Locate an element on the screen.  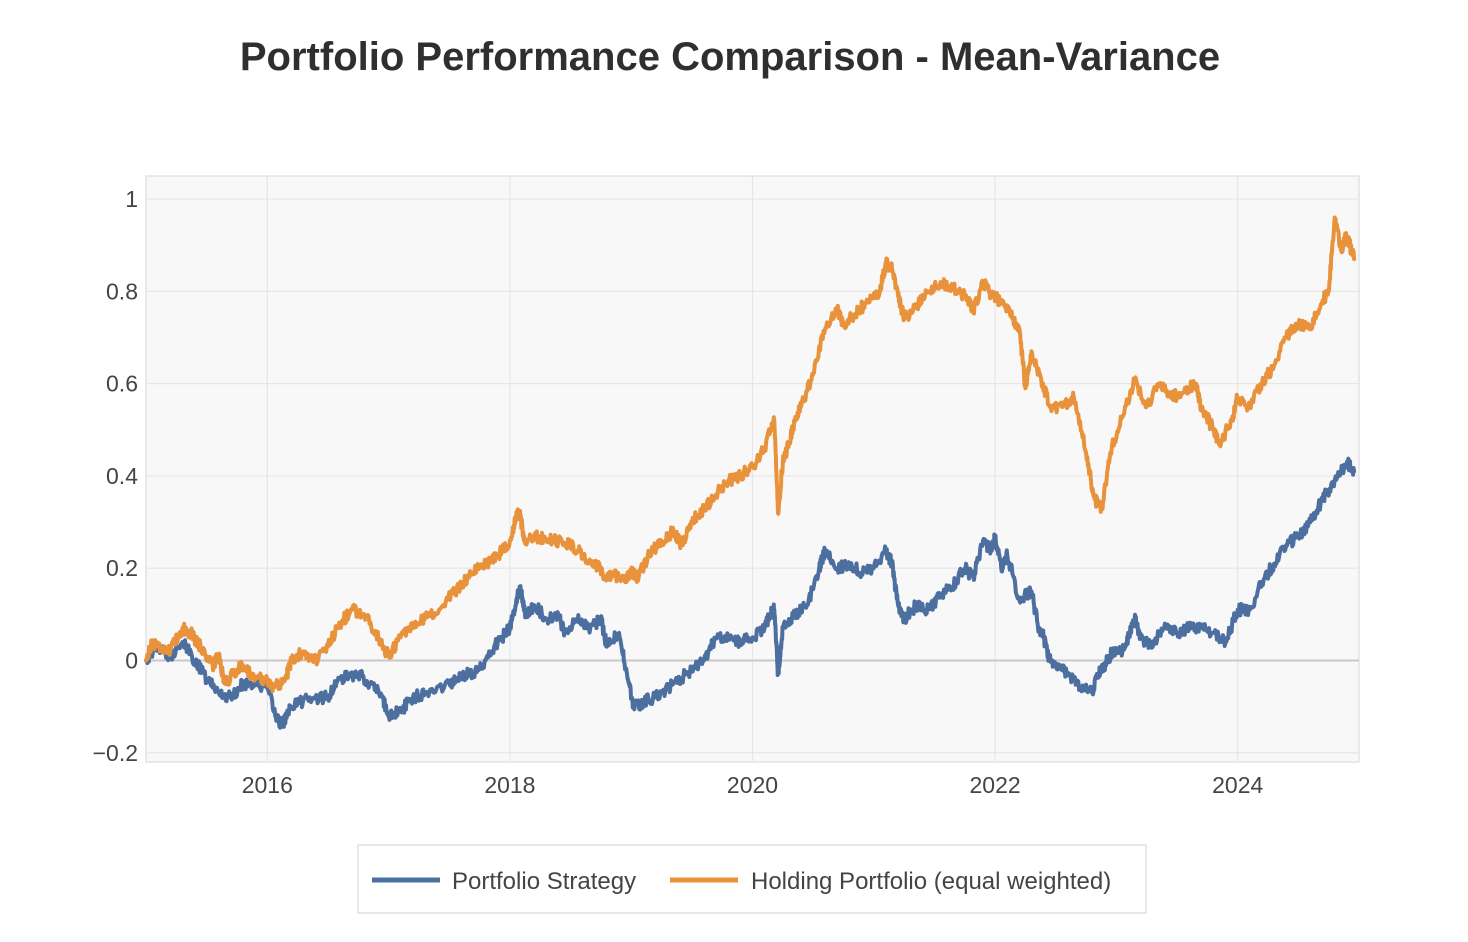
legend-box is located at coordinates (752, 879).